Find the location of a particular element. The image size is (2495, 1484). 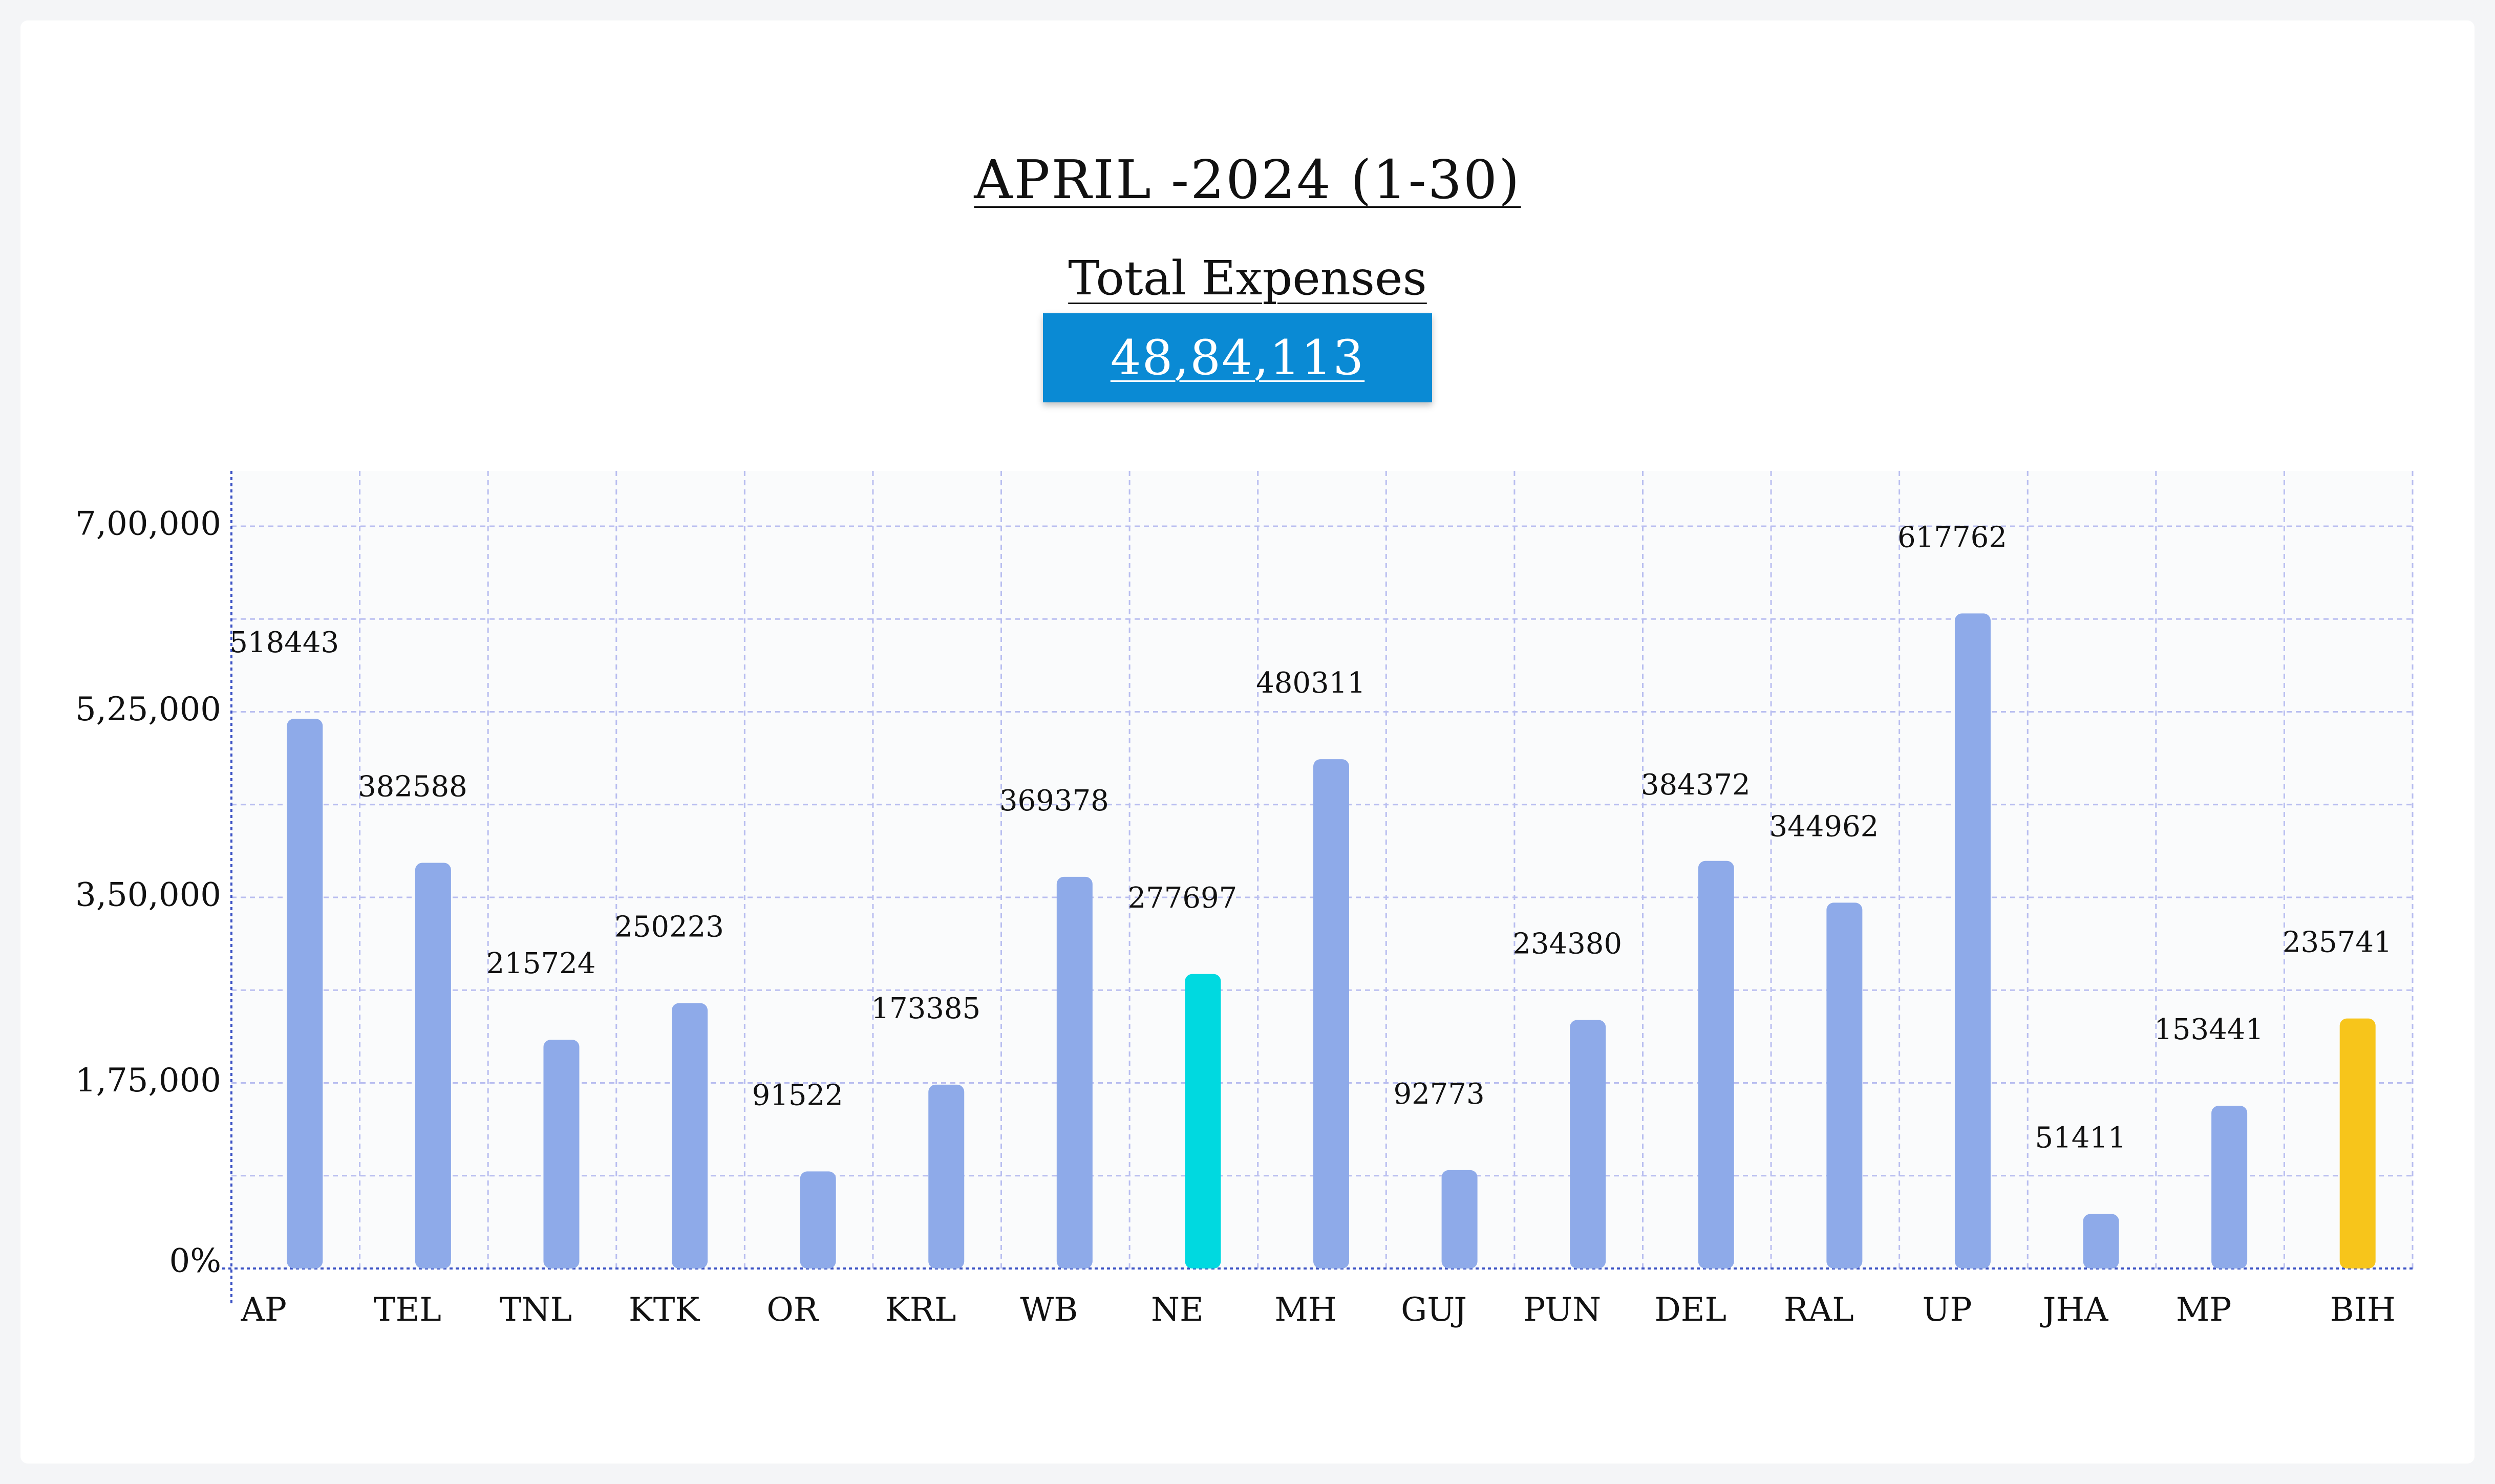

y-tick-label: 3,50,000 is located at coordinates (148, 895).